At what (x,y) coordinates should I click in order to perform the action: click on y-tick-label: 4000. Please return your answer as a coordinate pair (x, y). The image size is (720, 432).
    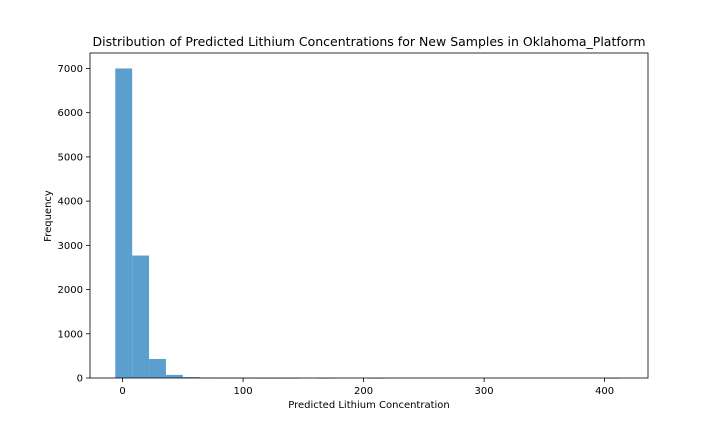
    Looking at the image, I should click on (70, 202).